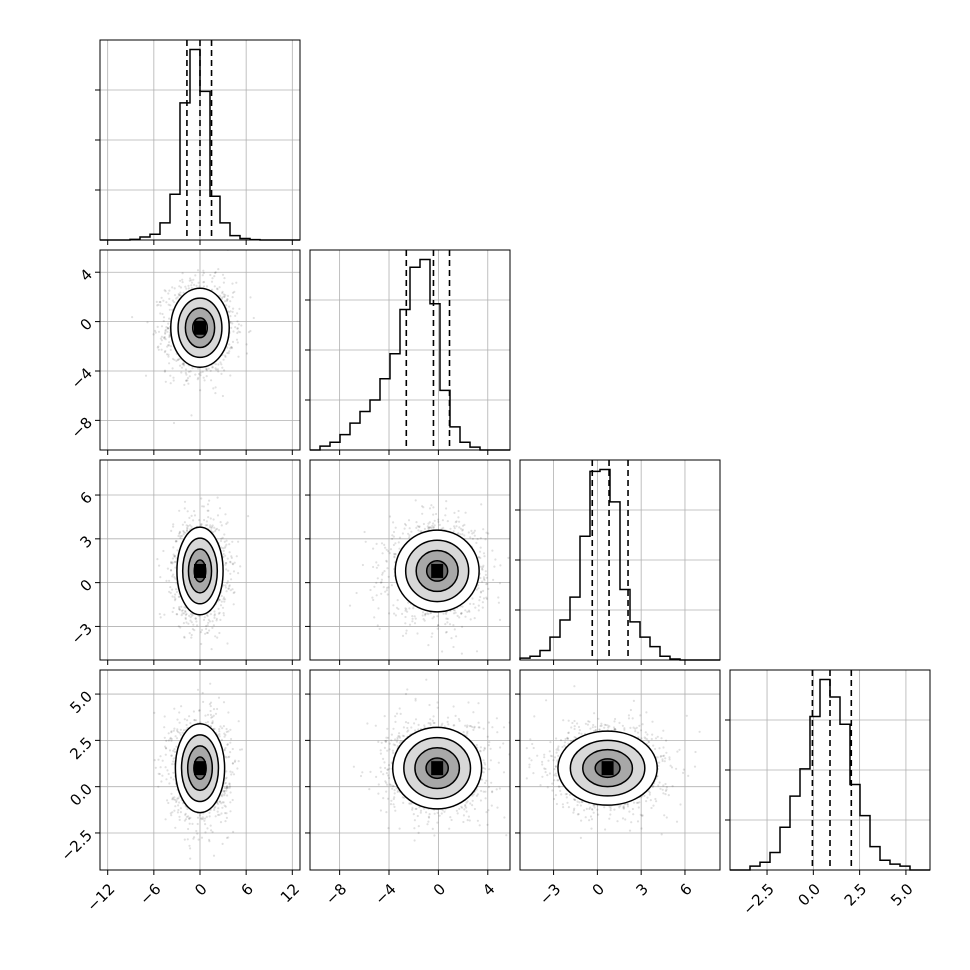 The width and height of the screenshot is (970, 970). I want to click on y-tick-label: −2.5, so click(77, 845).